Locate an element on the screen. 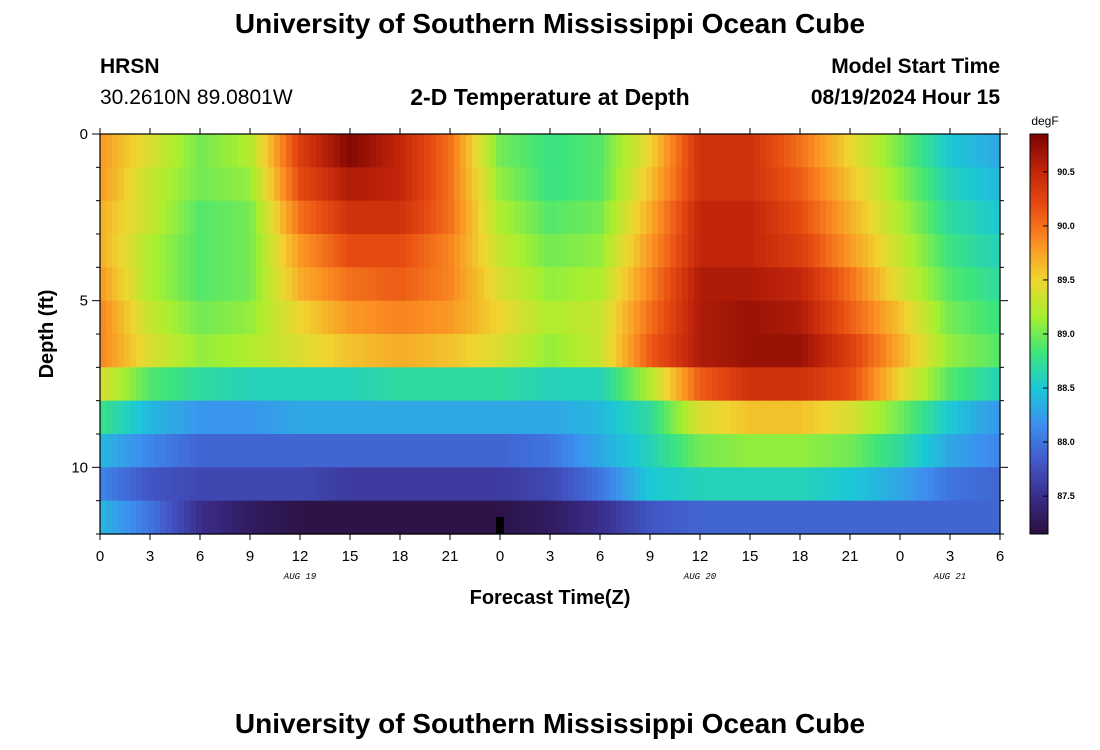 The height and width of the screenshot is (750, 1100). x-axis-title: Forecast Time(Z) is located at coordinates (550, 598).